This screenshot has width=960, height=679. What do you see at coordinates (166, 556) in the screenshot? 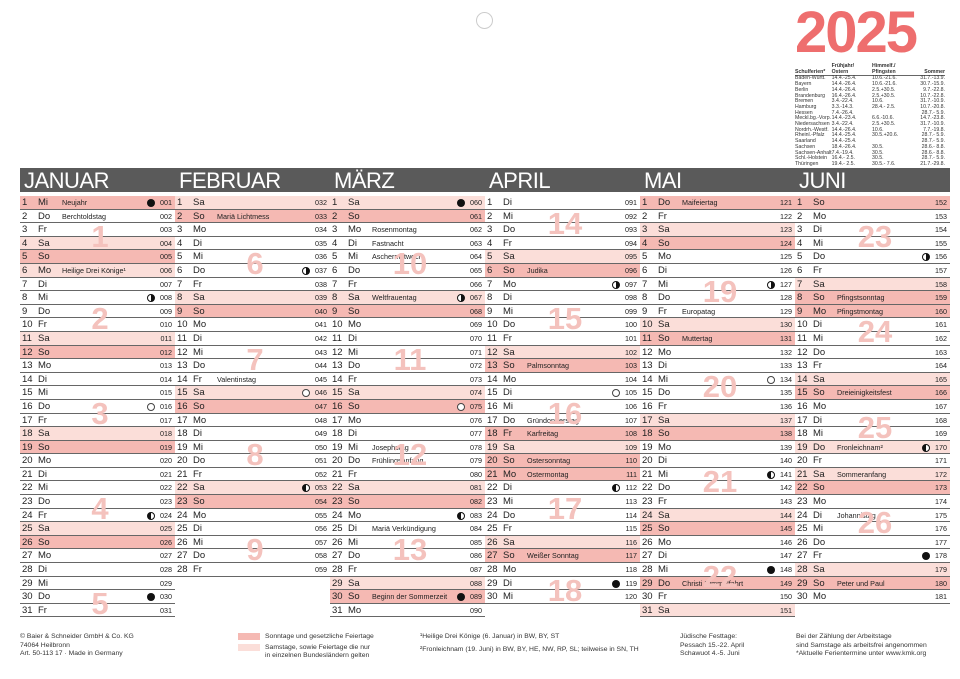
I see `day-of-year: 027` at bounding box center [166, 556].